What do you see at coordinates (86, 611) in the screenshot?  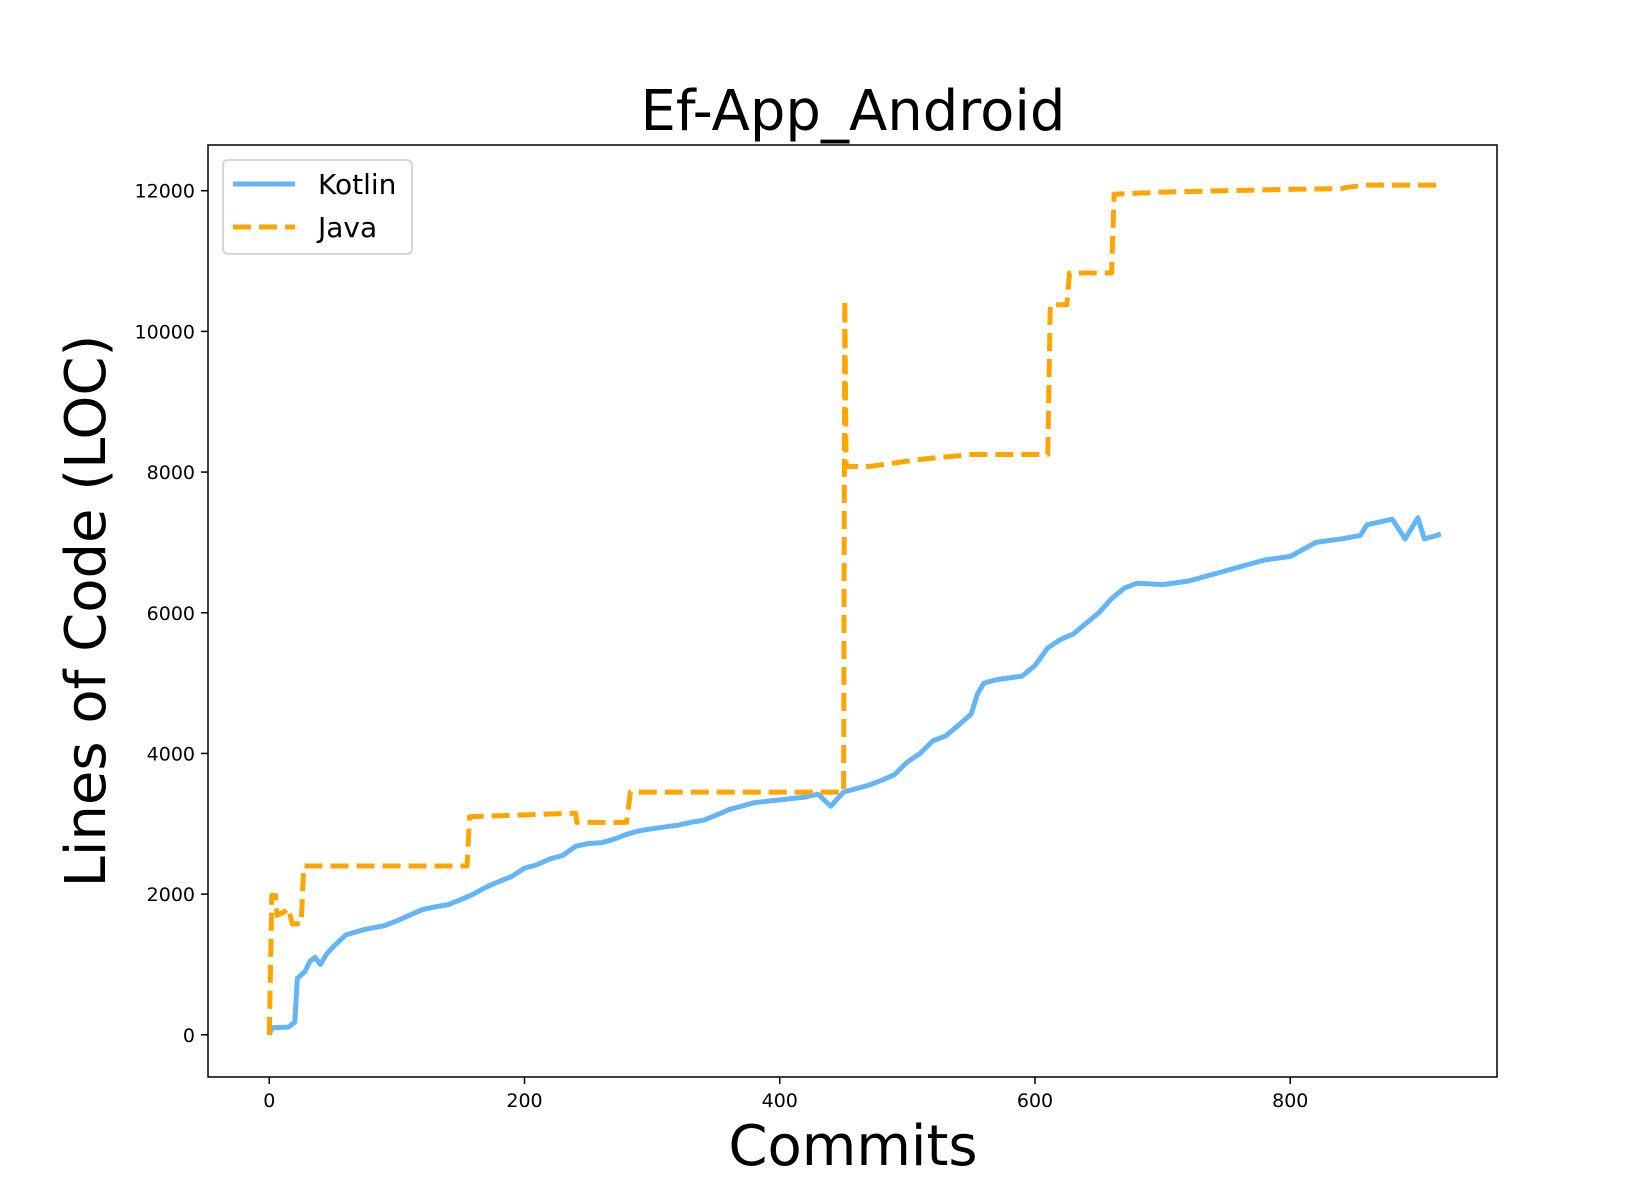 I see `y-axis-title: Lines of Code (LOC)` at bounding box center [86, 611].